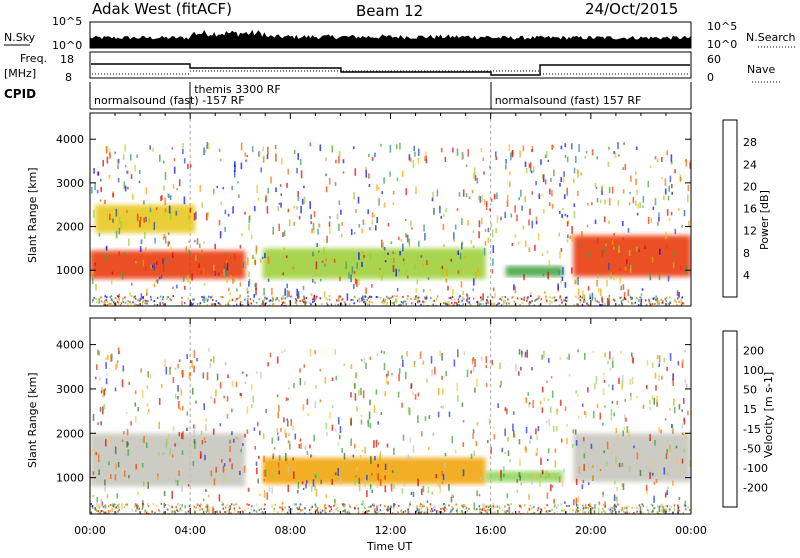  What do you see at coordinates (568, 100) in the screenshot?
I see `cpid-segment-2: normalsound (fast) 157 RF` at bounding box center [568, 100].